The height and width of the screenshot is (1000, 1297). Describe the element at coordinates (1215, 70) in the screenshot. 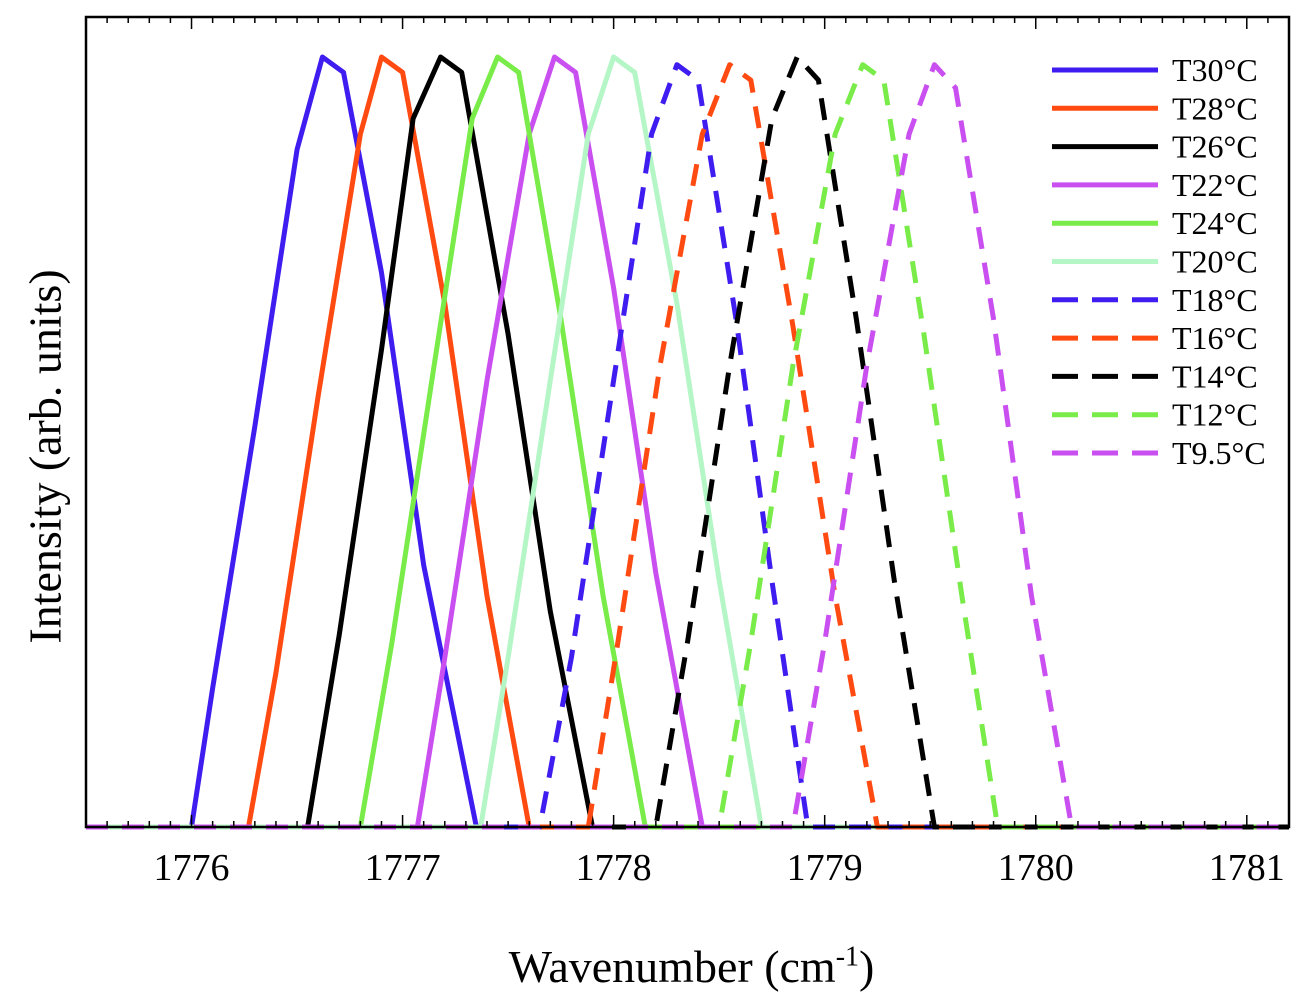

I see `legend-label-1: T30°C` at that location.